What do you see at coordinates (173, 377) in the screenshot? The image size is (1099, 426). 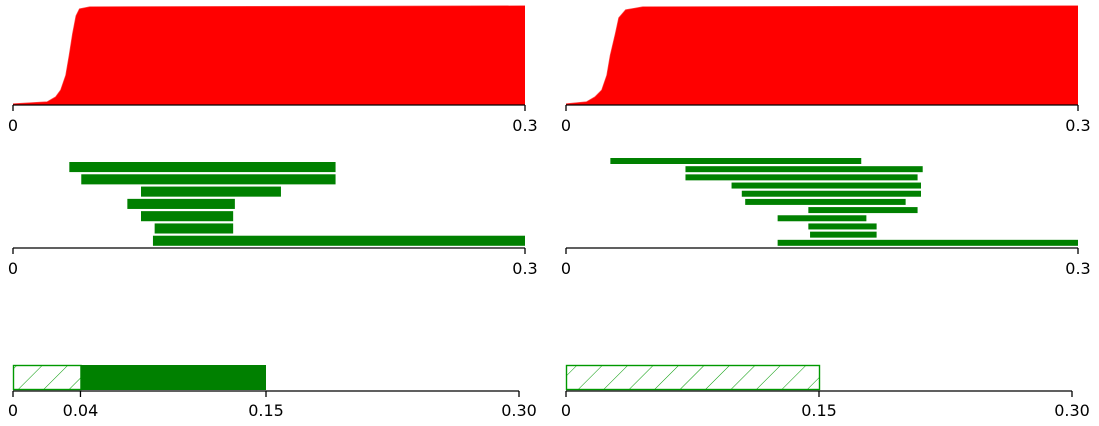 I see `solid-bar` at bounding box center [173, 377].